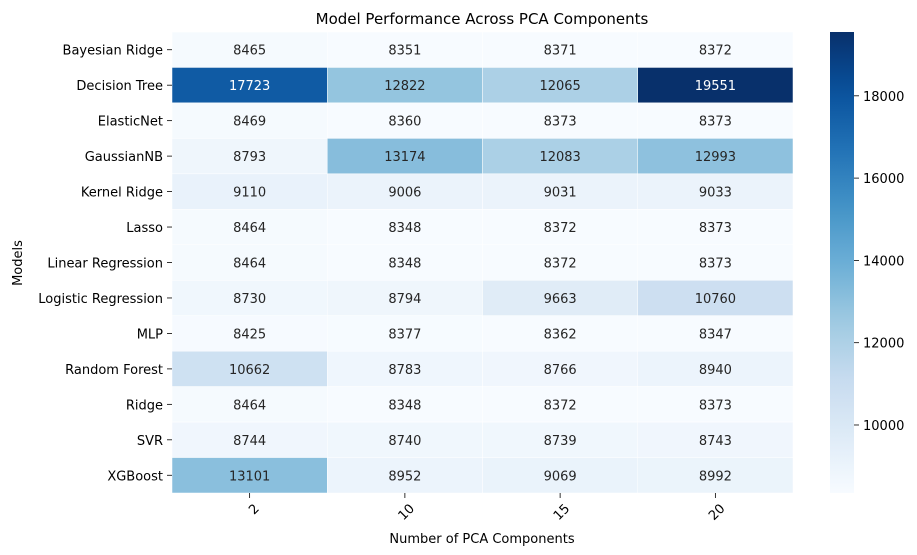 The image size is (917, 555). I want to click on y-tick-label: ElasticNet, so click(130, 122).